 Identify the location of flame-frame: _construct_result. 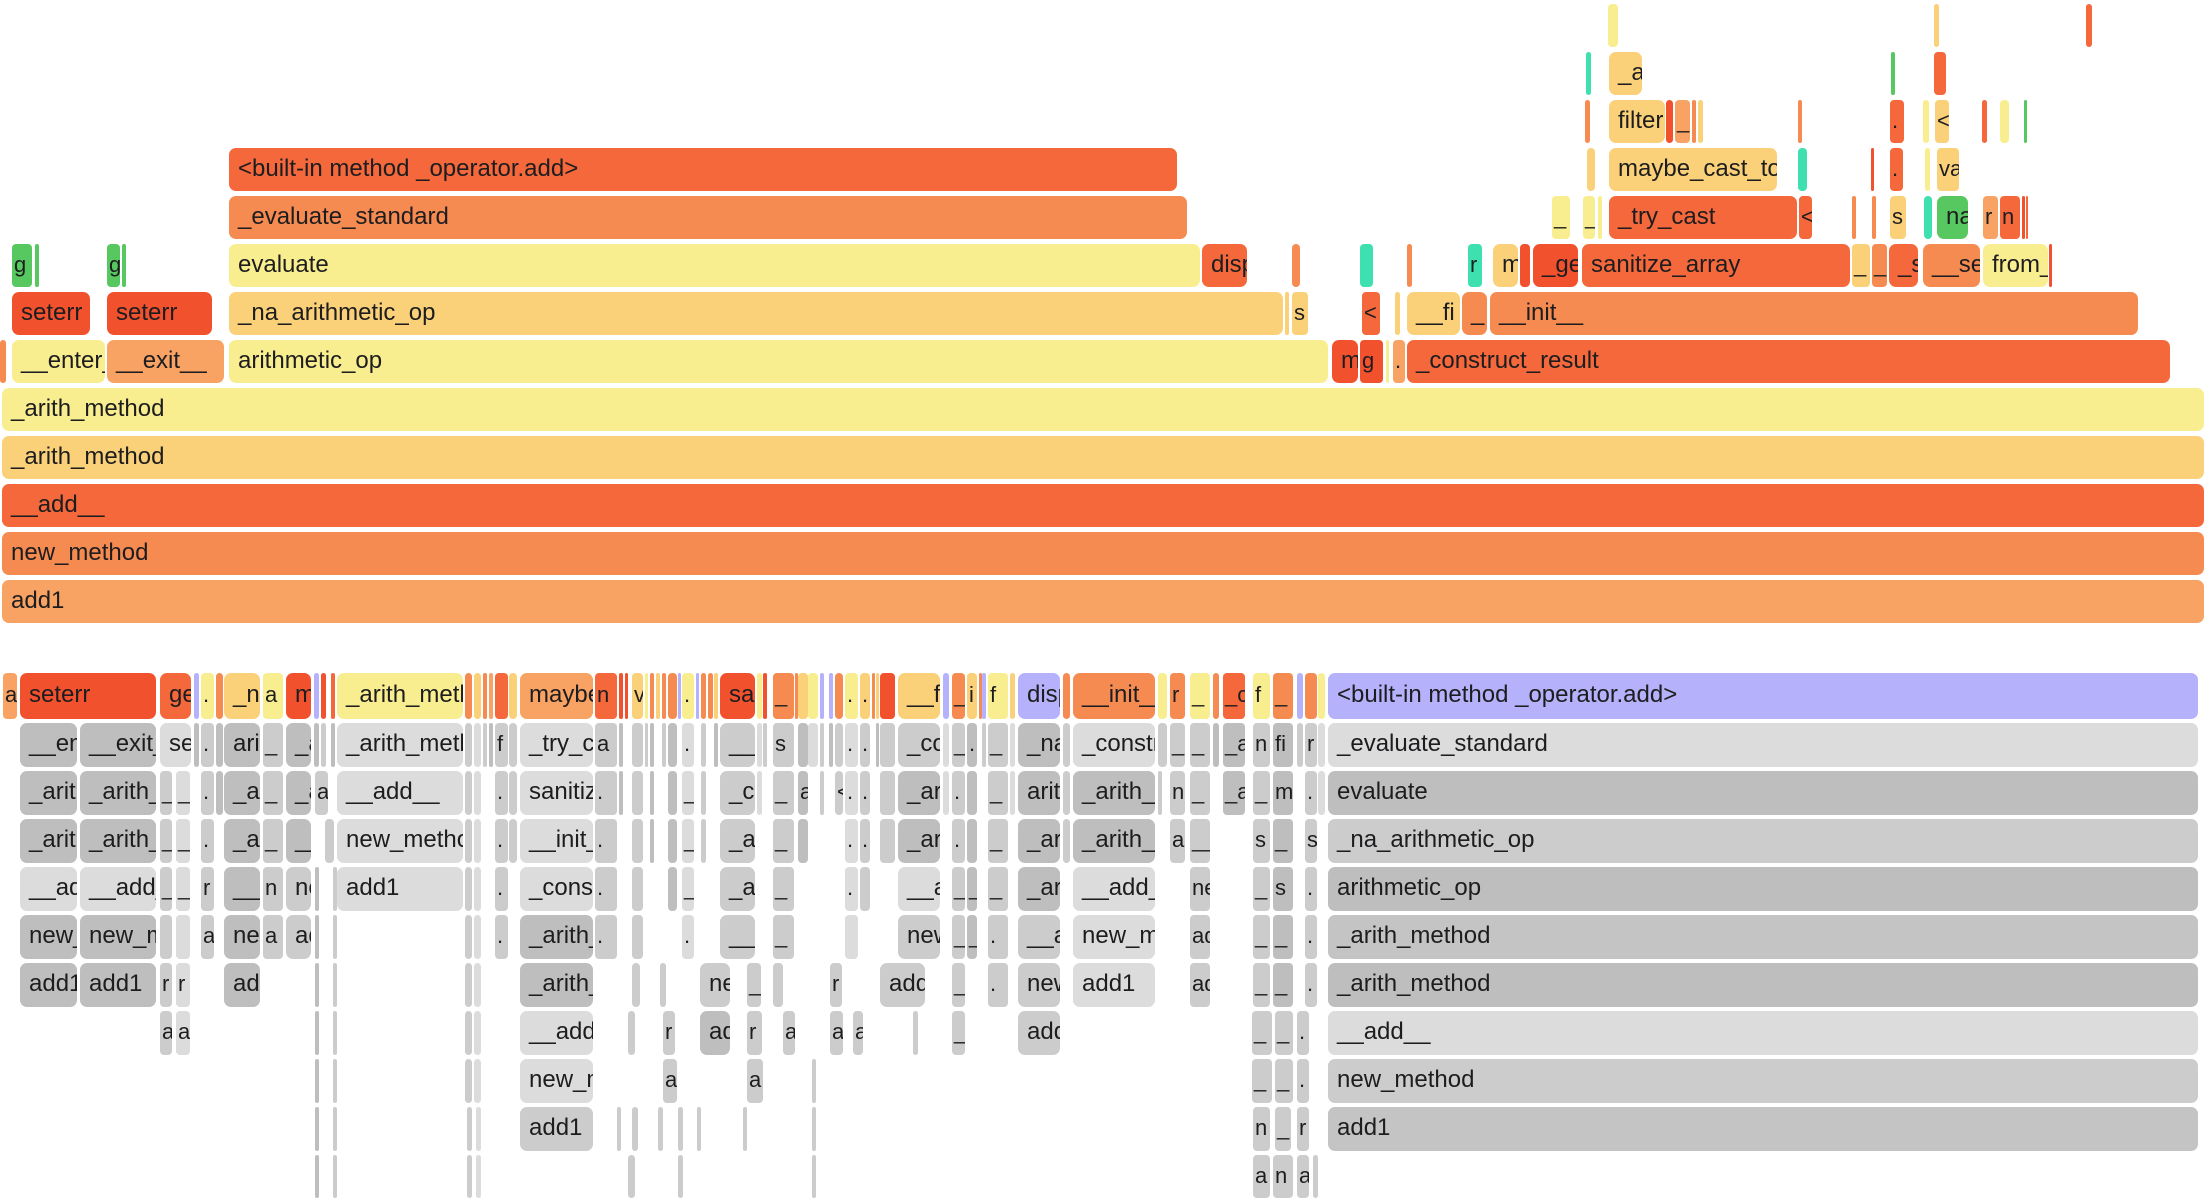
(1114, 745).